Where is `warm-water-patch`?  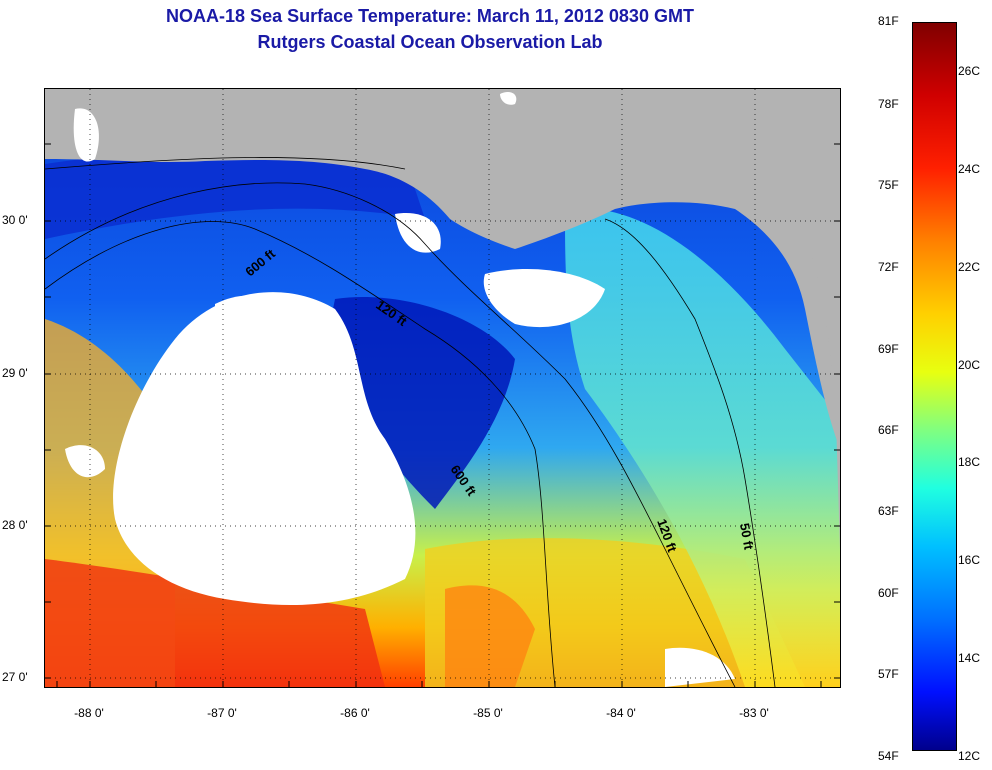 warm-water-patch is located at coordinates (490, 636).